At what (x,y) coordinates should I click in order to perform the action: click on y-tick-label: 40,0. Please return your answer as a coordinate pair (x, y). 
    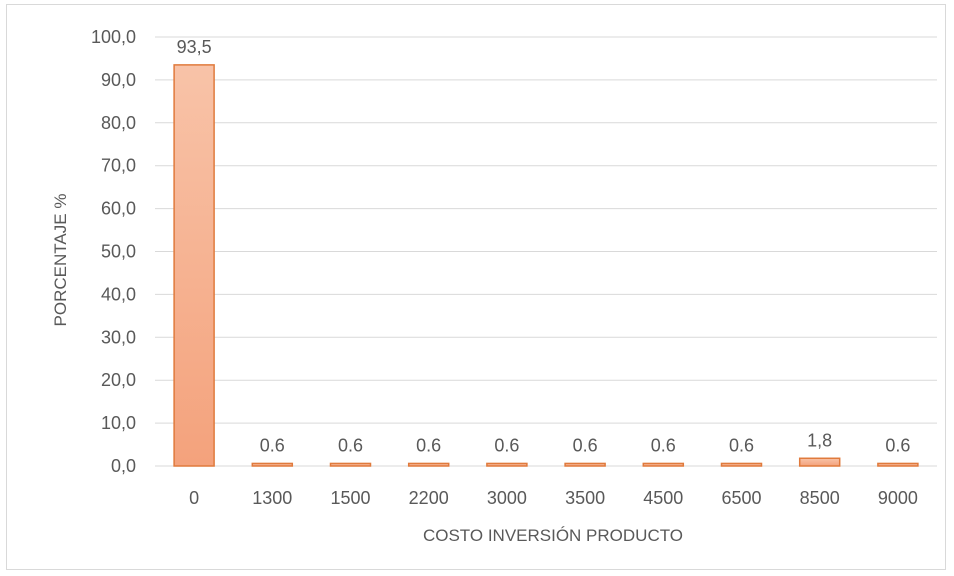
    Looking at the image, I should click on (118, 294).